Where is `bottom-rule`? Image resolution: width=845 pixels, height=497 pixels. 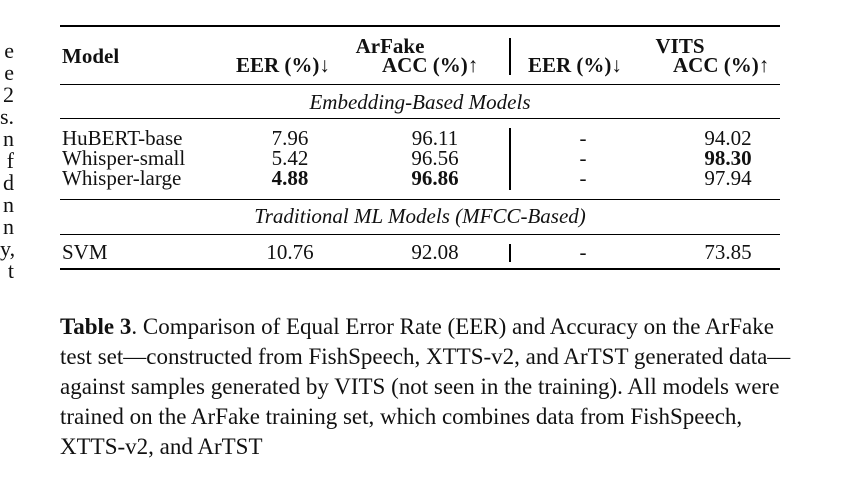
bottom-rule is located at coordinates (420, 269).